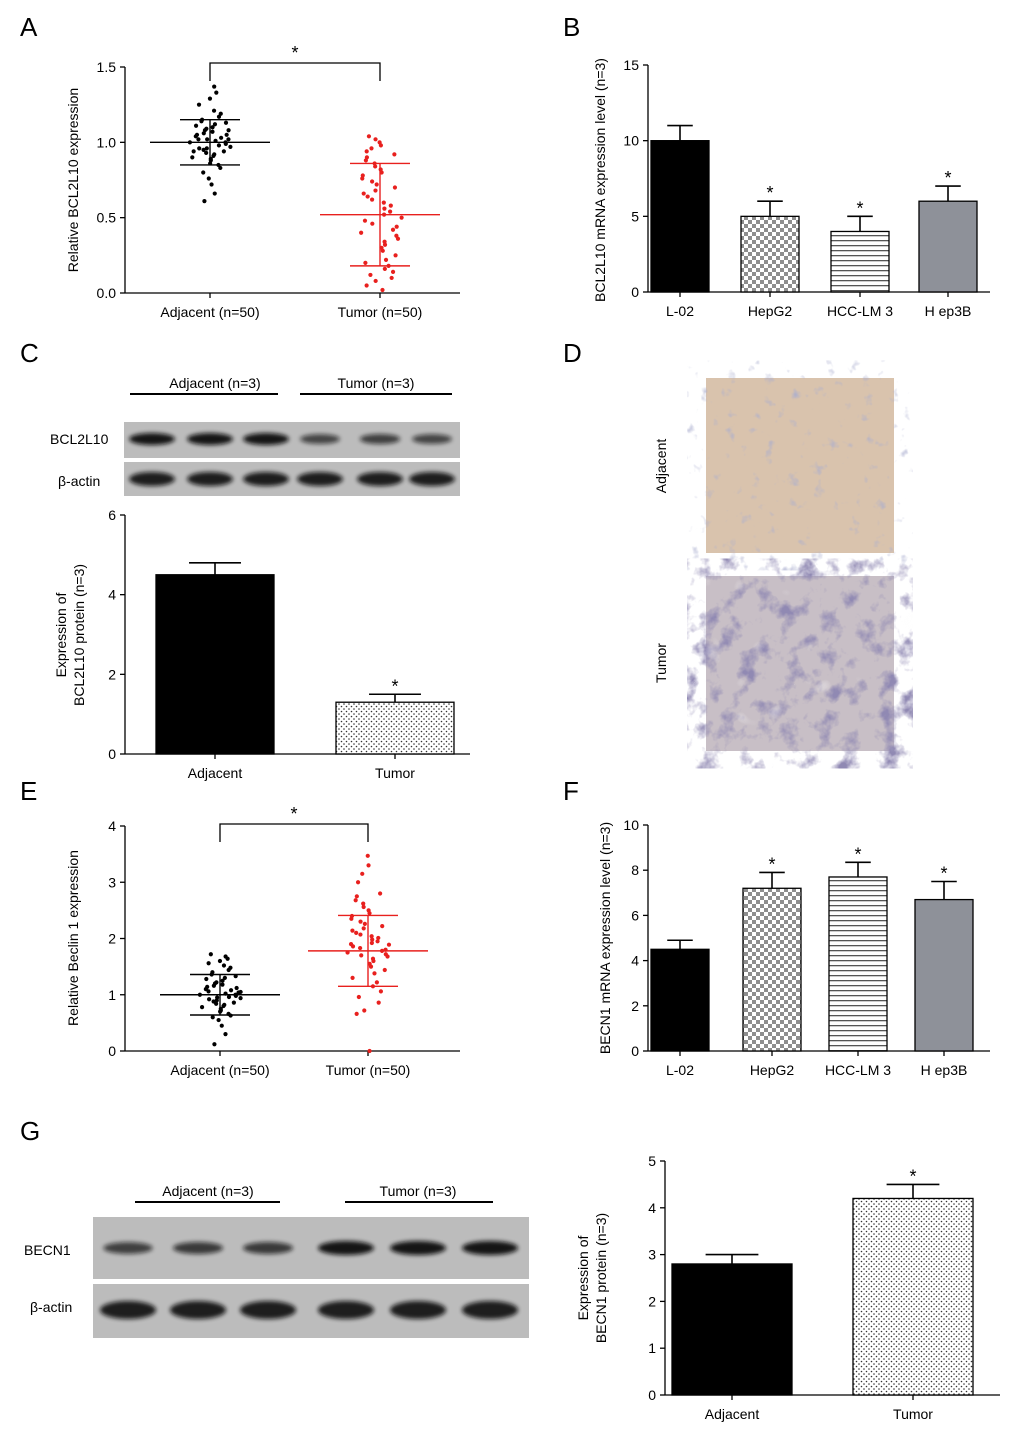 The image size is (1020, 1442). I want to click on chart-g-significance-star: *, so click(912, 1176).